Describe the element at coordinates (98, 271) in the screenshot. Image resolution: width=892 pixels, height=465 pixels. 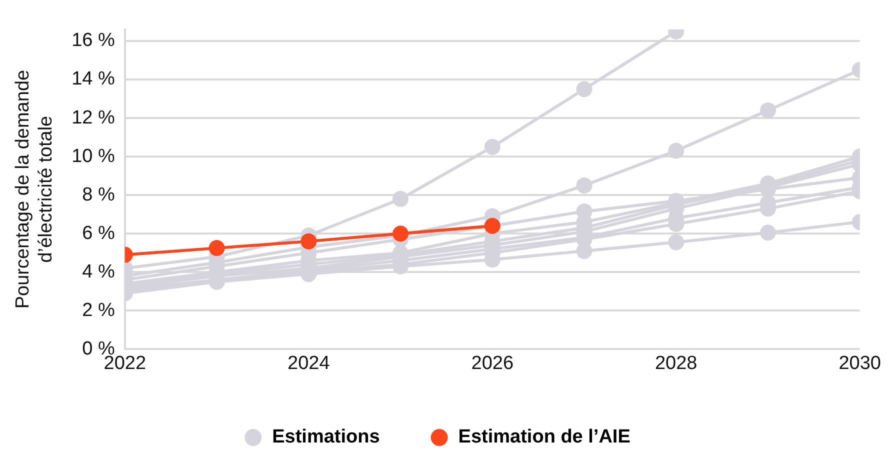
I see `y-tick-label: 4 %` at that location.